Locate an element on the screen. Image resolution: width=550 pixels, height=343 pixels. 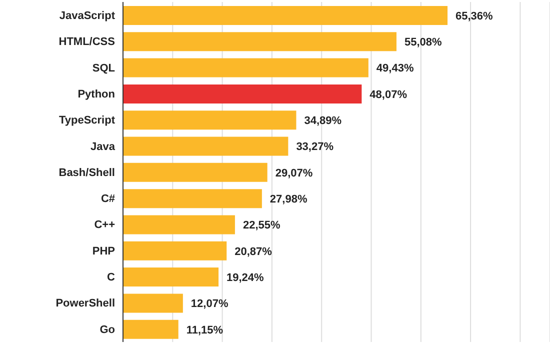
y-tick-label: JavaScript is located at coordinates (87, 16).